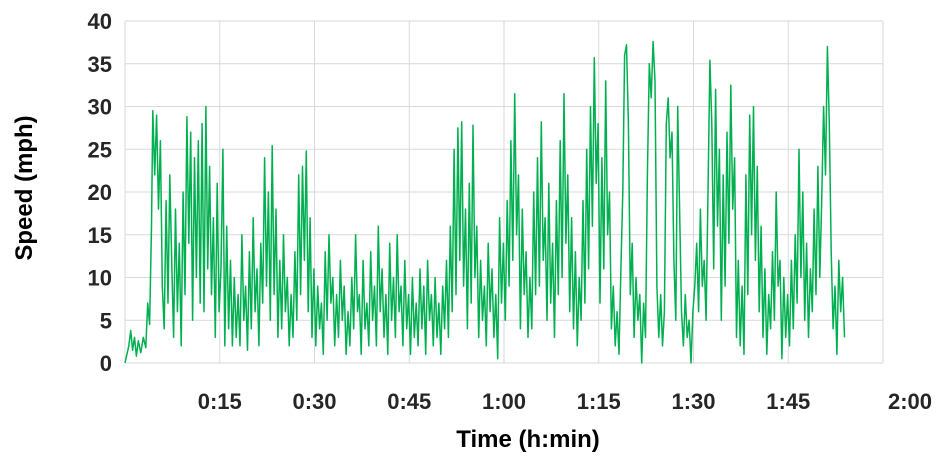 This screenshot has width=937, height=460. I want to click on x-axis-title: Time (h:min), so click(528, 439).